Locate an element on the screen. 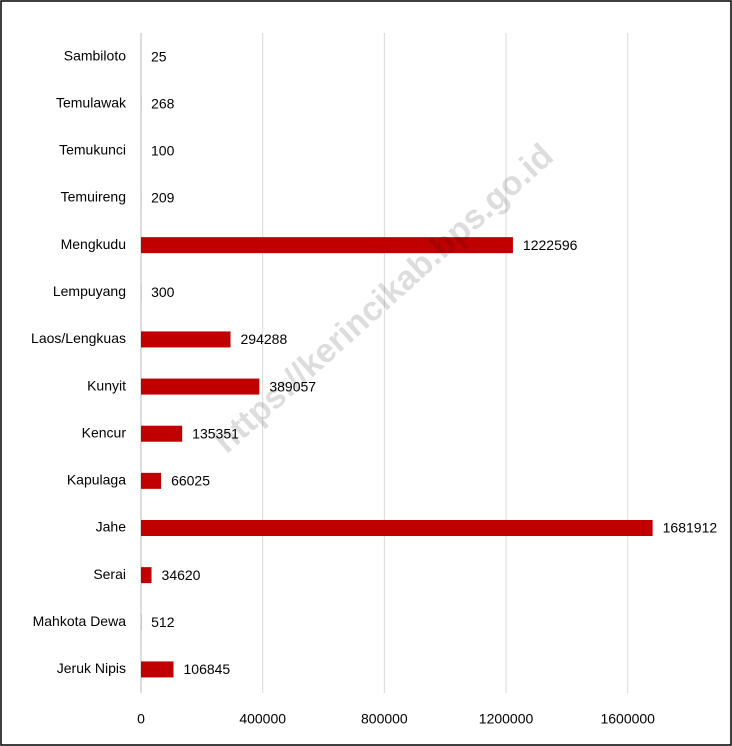  data-label: 389057 is located at coordinates (292, 386).